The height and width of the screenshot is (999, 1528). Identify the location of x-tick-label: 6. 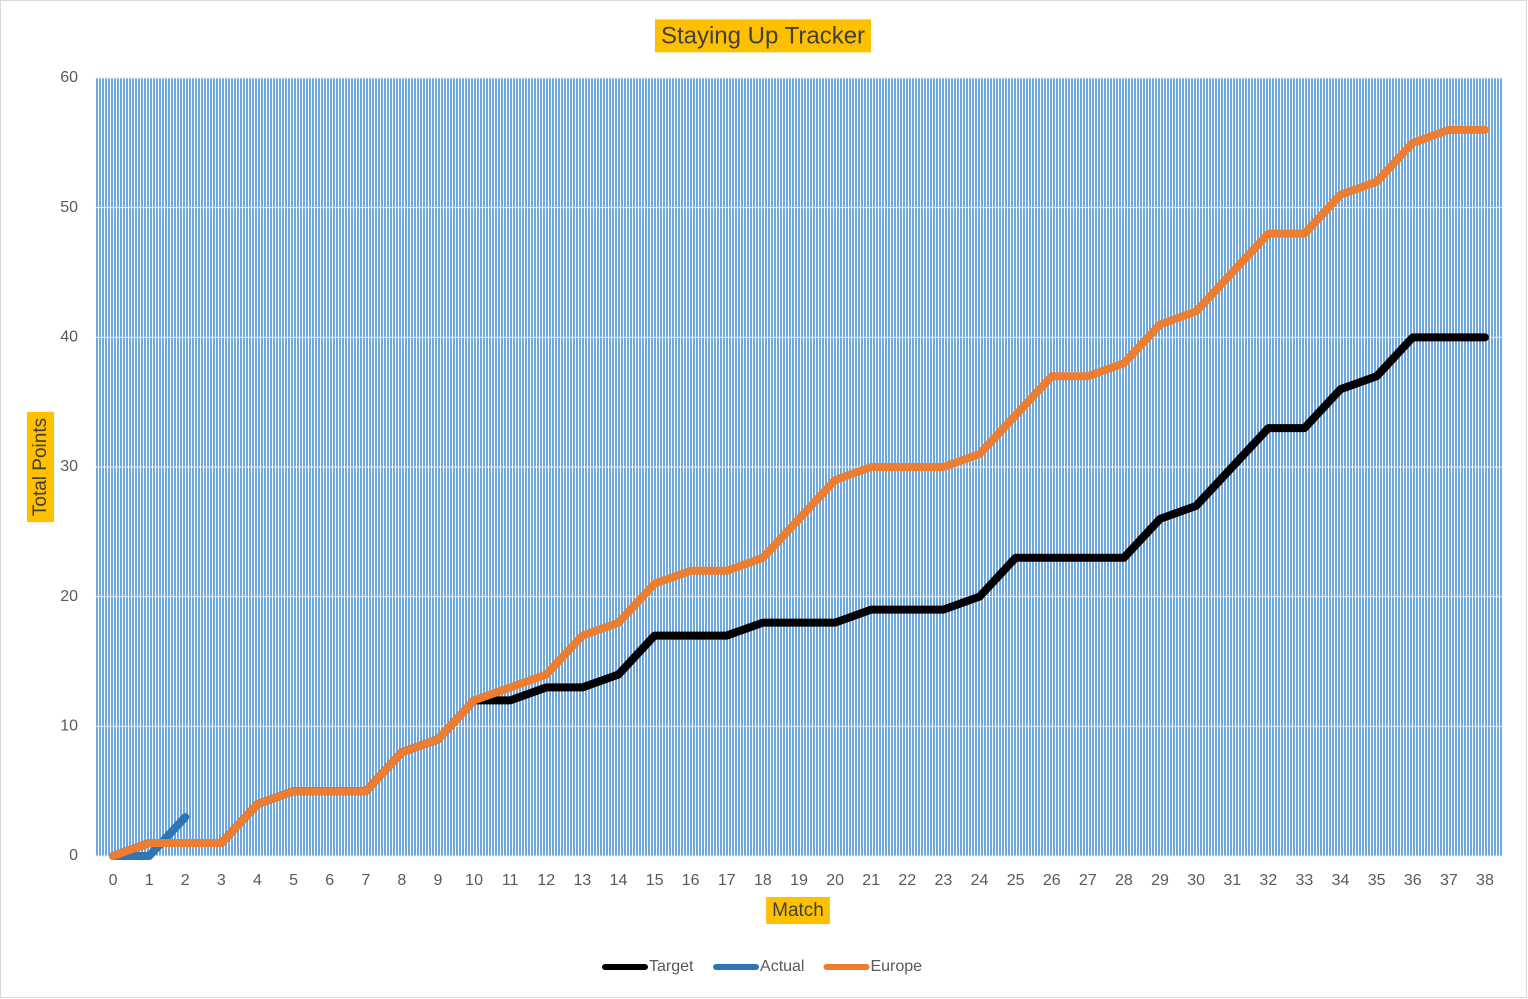
(329, 880).